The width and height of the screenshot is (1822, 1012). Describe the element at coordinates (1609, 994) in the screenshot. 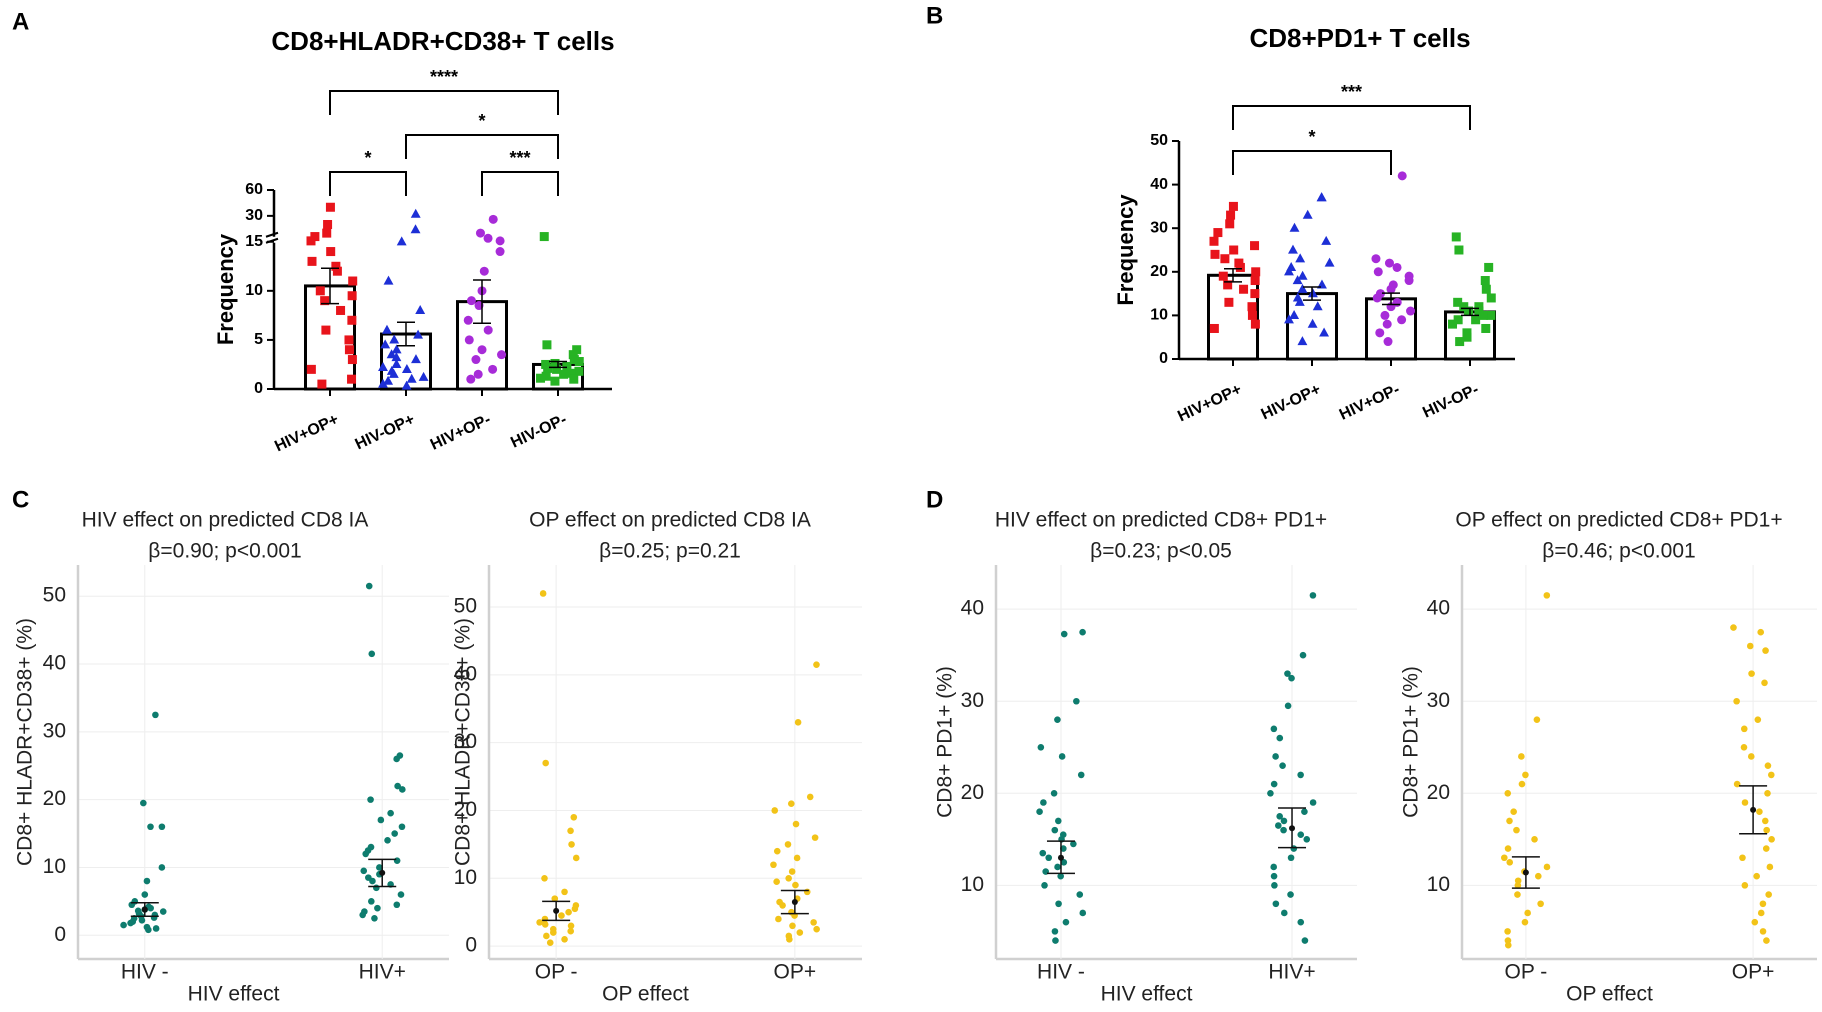

I see `x-axis-label: OP effect` at that location.